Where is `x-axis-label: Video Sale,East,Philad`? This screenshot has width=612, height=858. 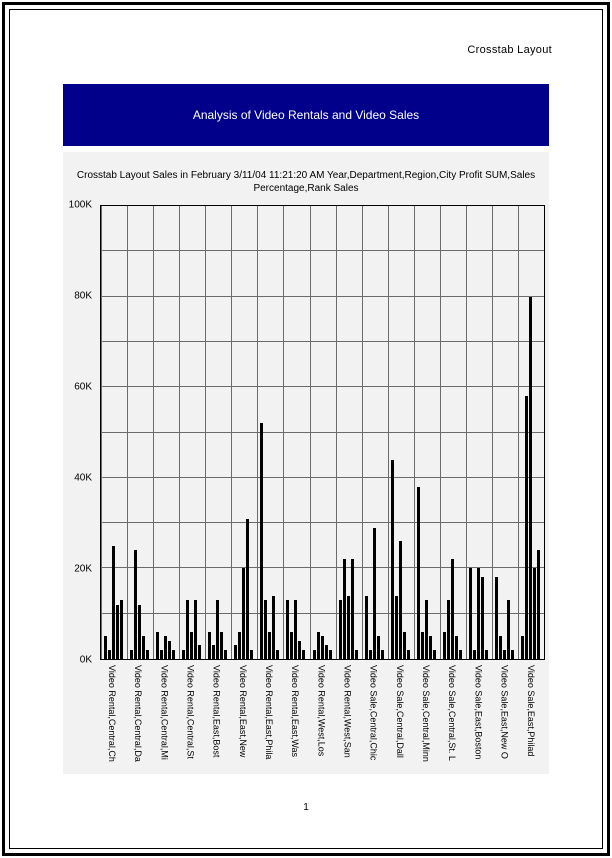 x-axis-label: Video Sale,East,Philad is located at coordinates (530, 711).